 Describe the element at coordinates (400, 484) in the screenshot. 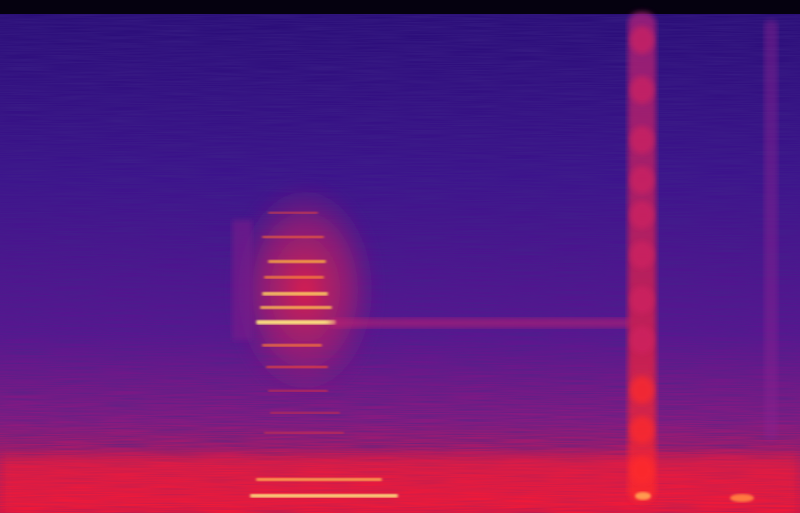

I see `low-frequency-energy-band` at that location.